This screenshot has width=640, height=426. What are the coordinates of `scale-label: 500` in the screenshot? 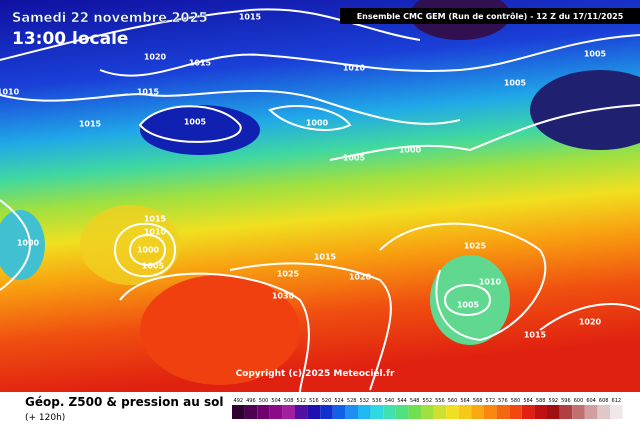 It's located at (264, 401).